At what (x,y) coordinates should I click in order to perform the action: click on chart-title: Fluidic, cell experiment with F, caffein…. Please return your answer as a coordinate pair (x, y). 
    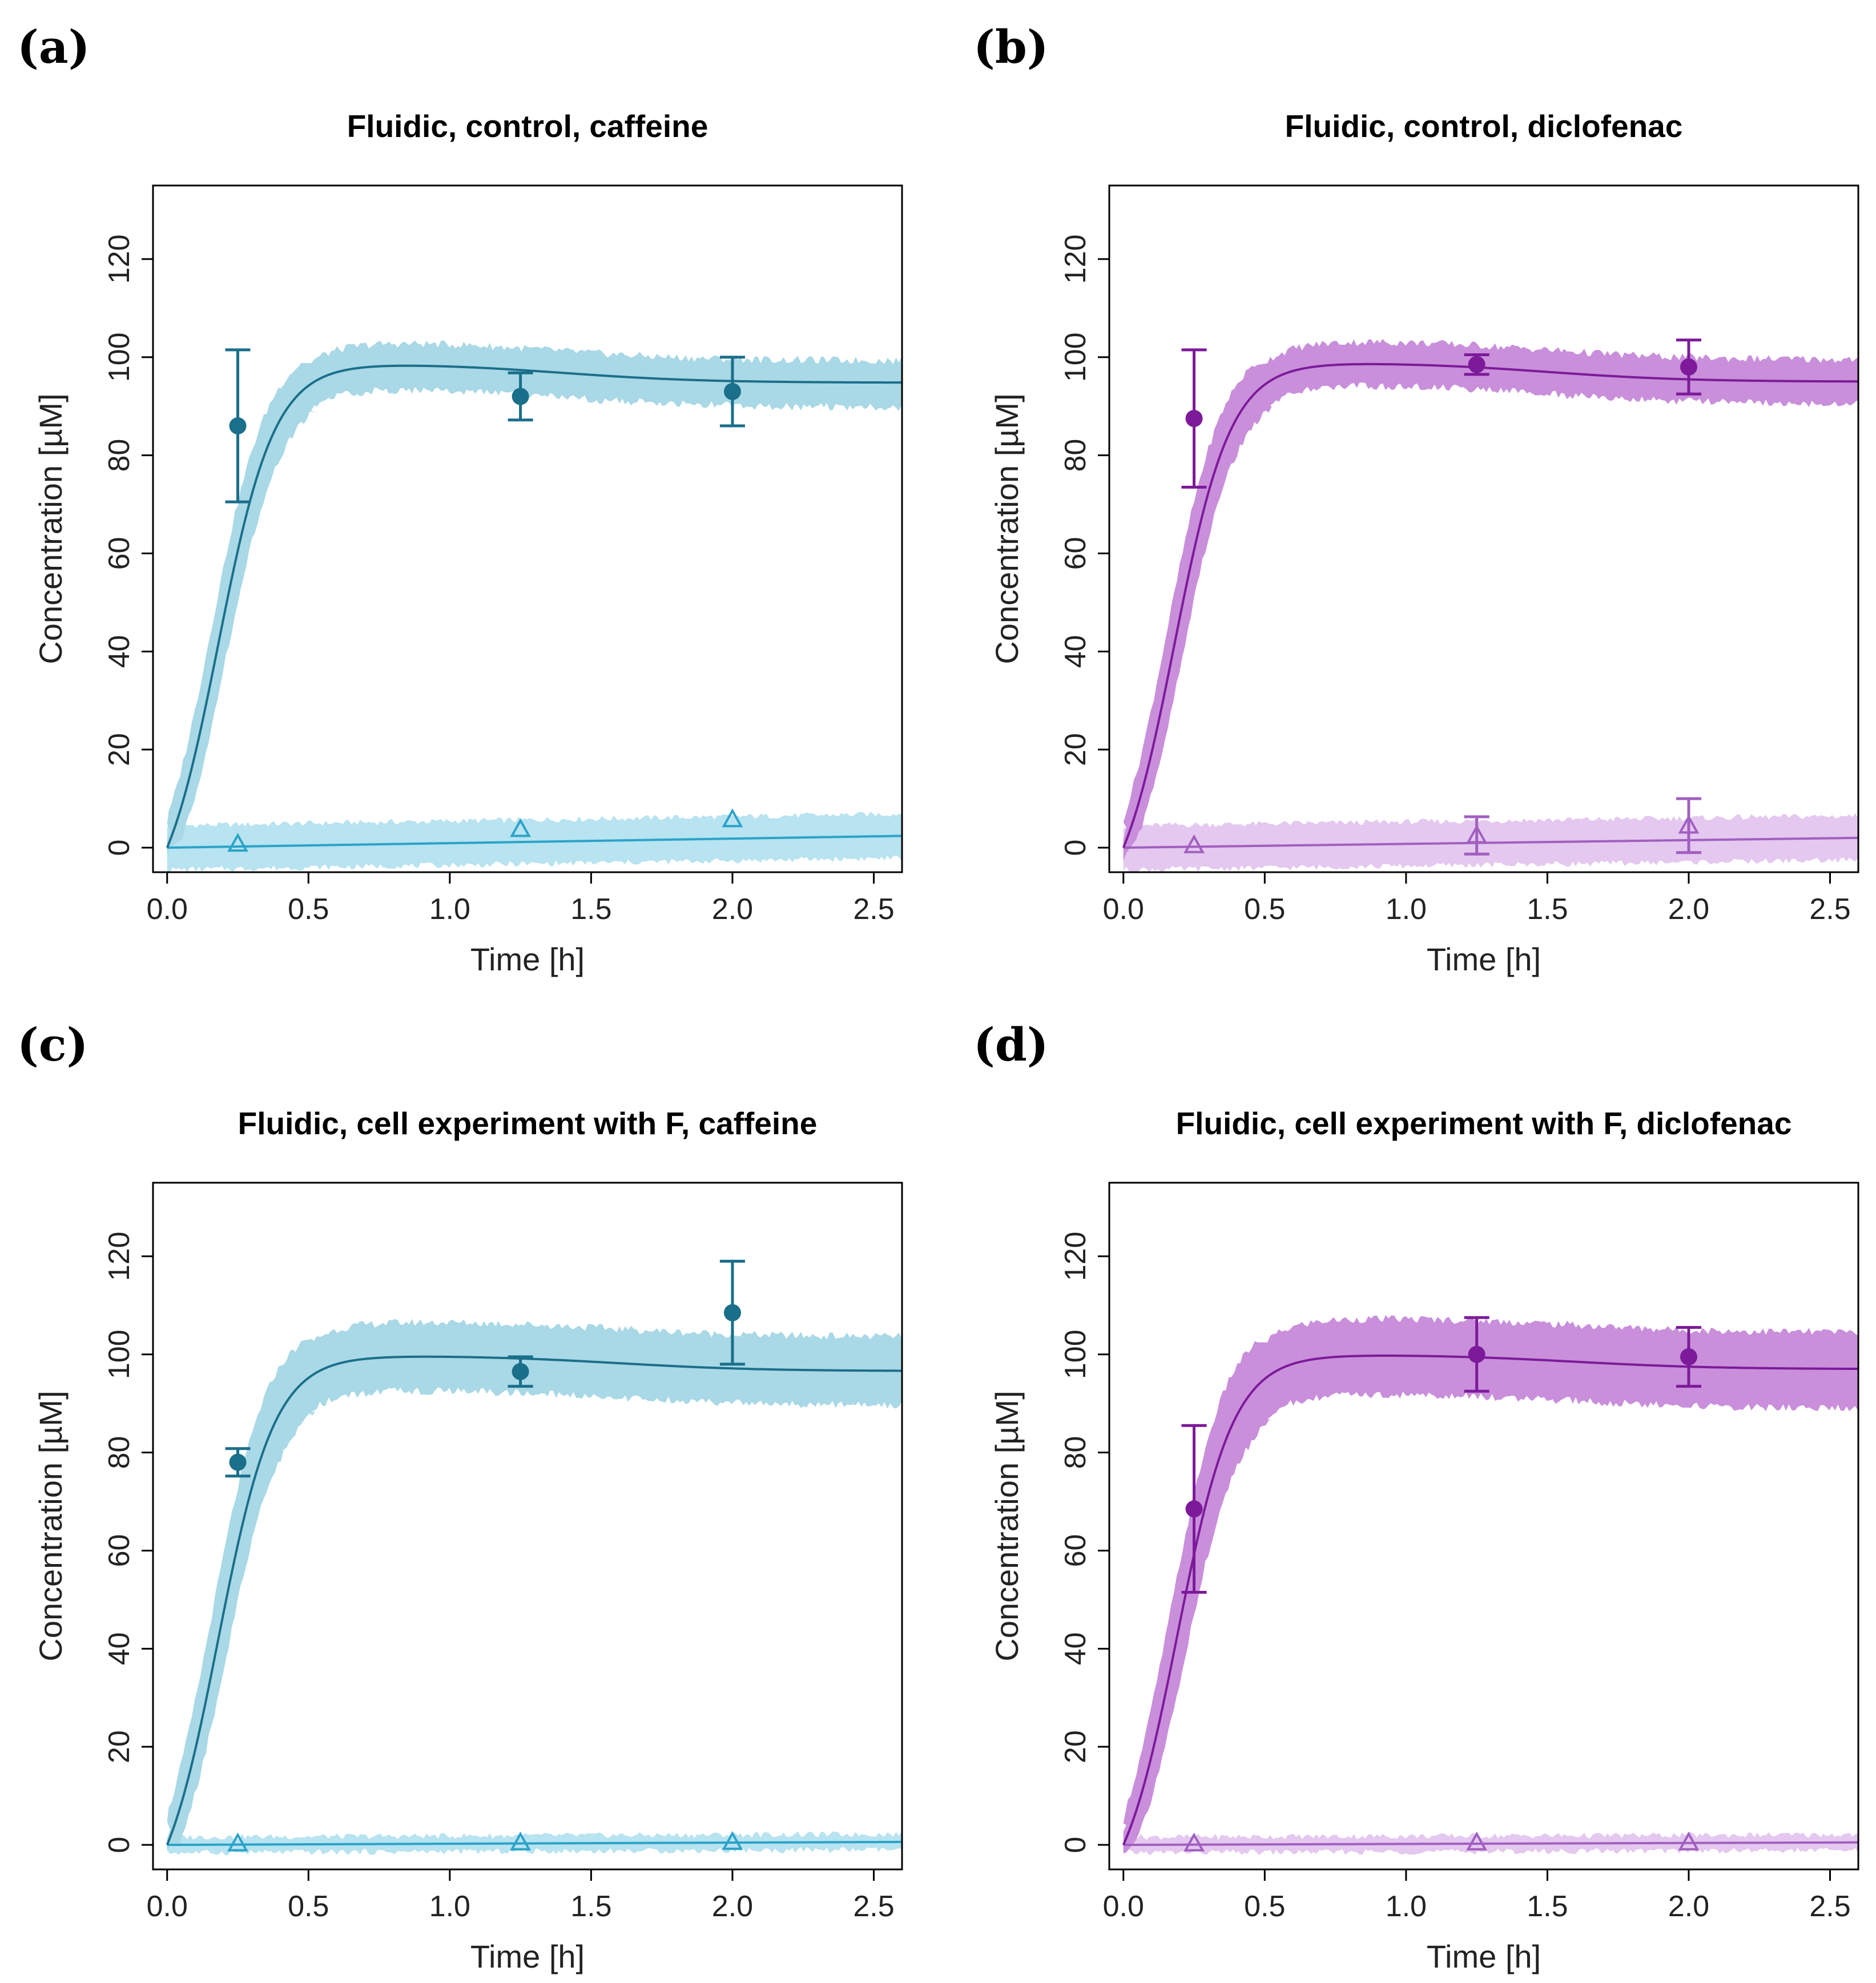
    Looking at the image, I should click on (528, 1123).